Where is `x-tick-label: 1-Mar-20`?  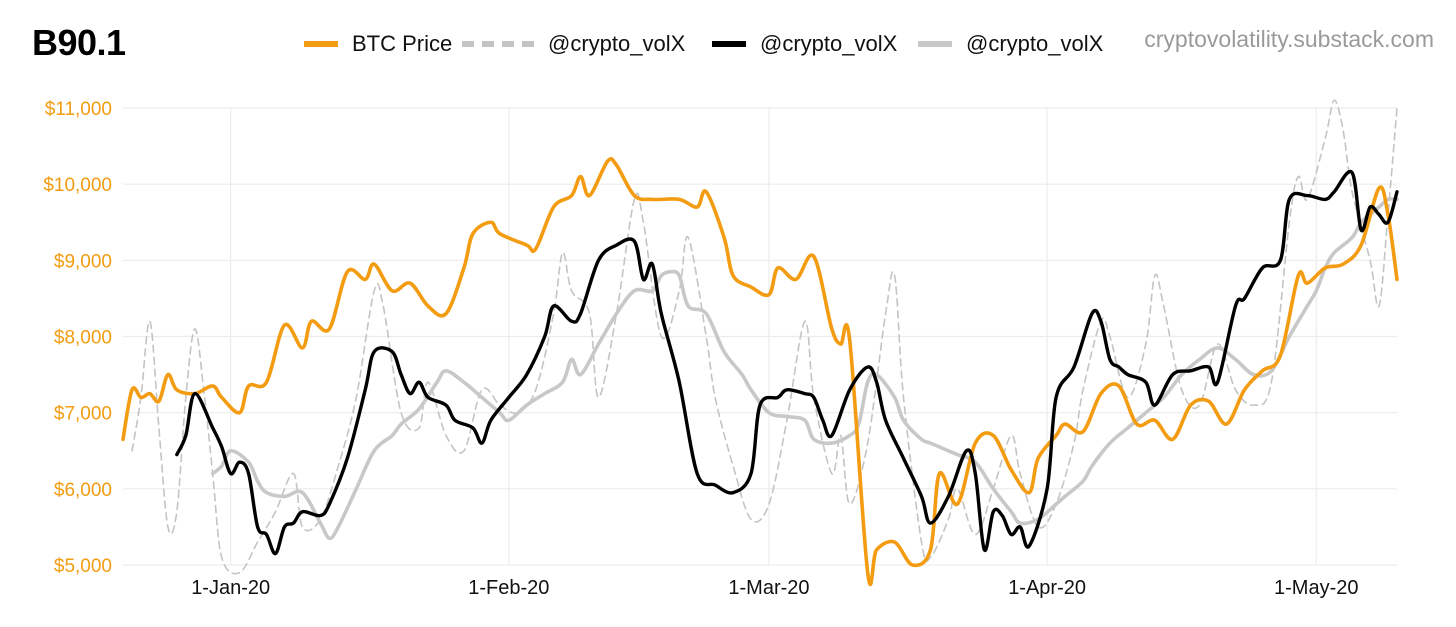
x-tick-label: 1-Mar-20 is located at coordinates (768, 588).